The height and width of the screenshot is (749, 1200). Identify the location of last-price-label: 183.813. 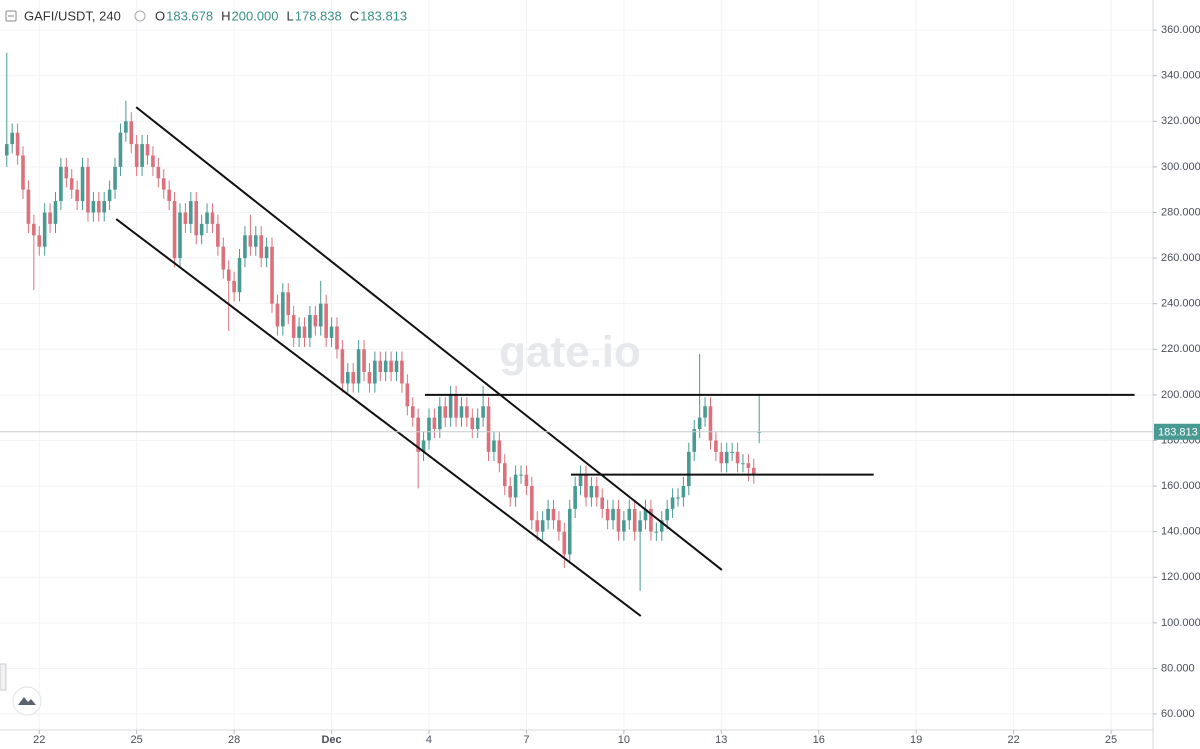
(1178, 433).